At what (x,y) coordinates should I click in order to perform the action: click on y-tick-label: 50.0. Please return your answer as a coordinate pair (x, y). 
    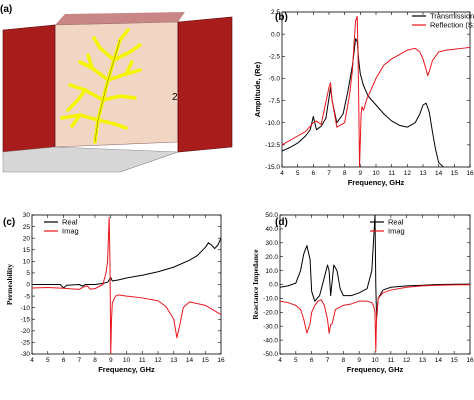
    Looking at the image, I should click on (271, 215).